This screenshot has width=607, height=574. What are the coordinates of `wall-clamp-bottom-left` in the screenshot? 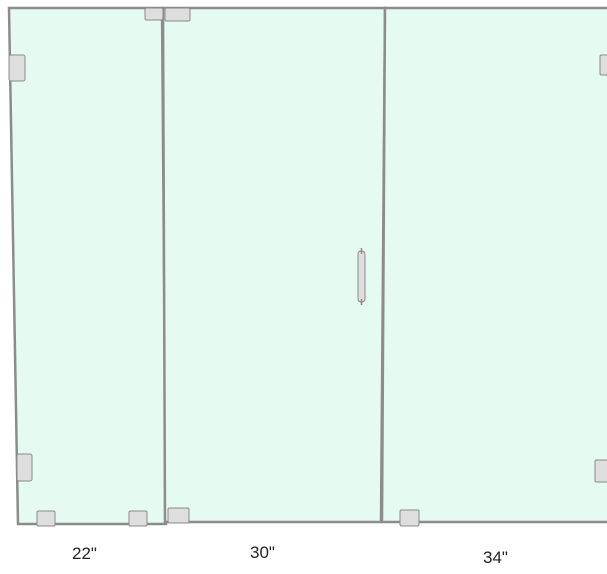 It's located at (24, 467).